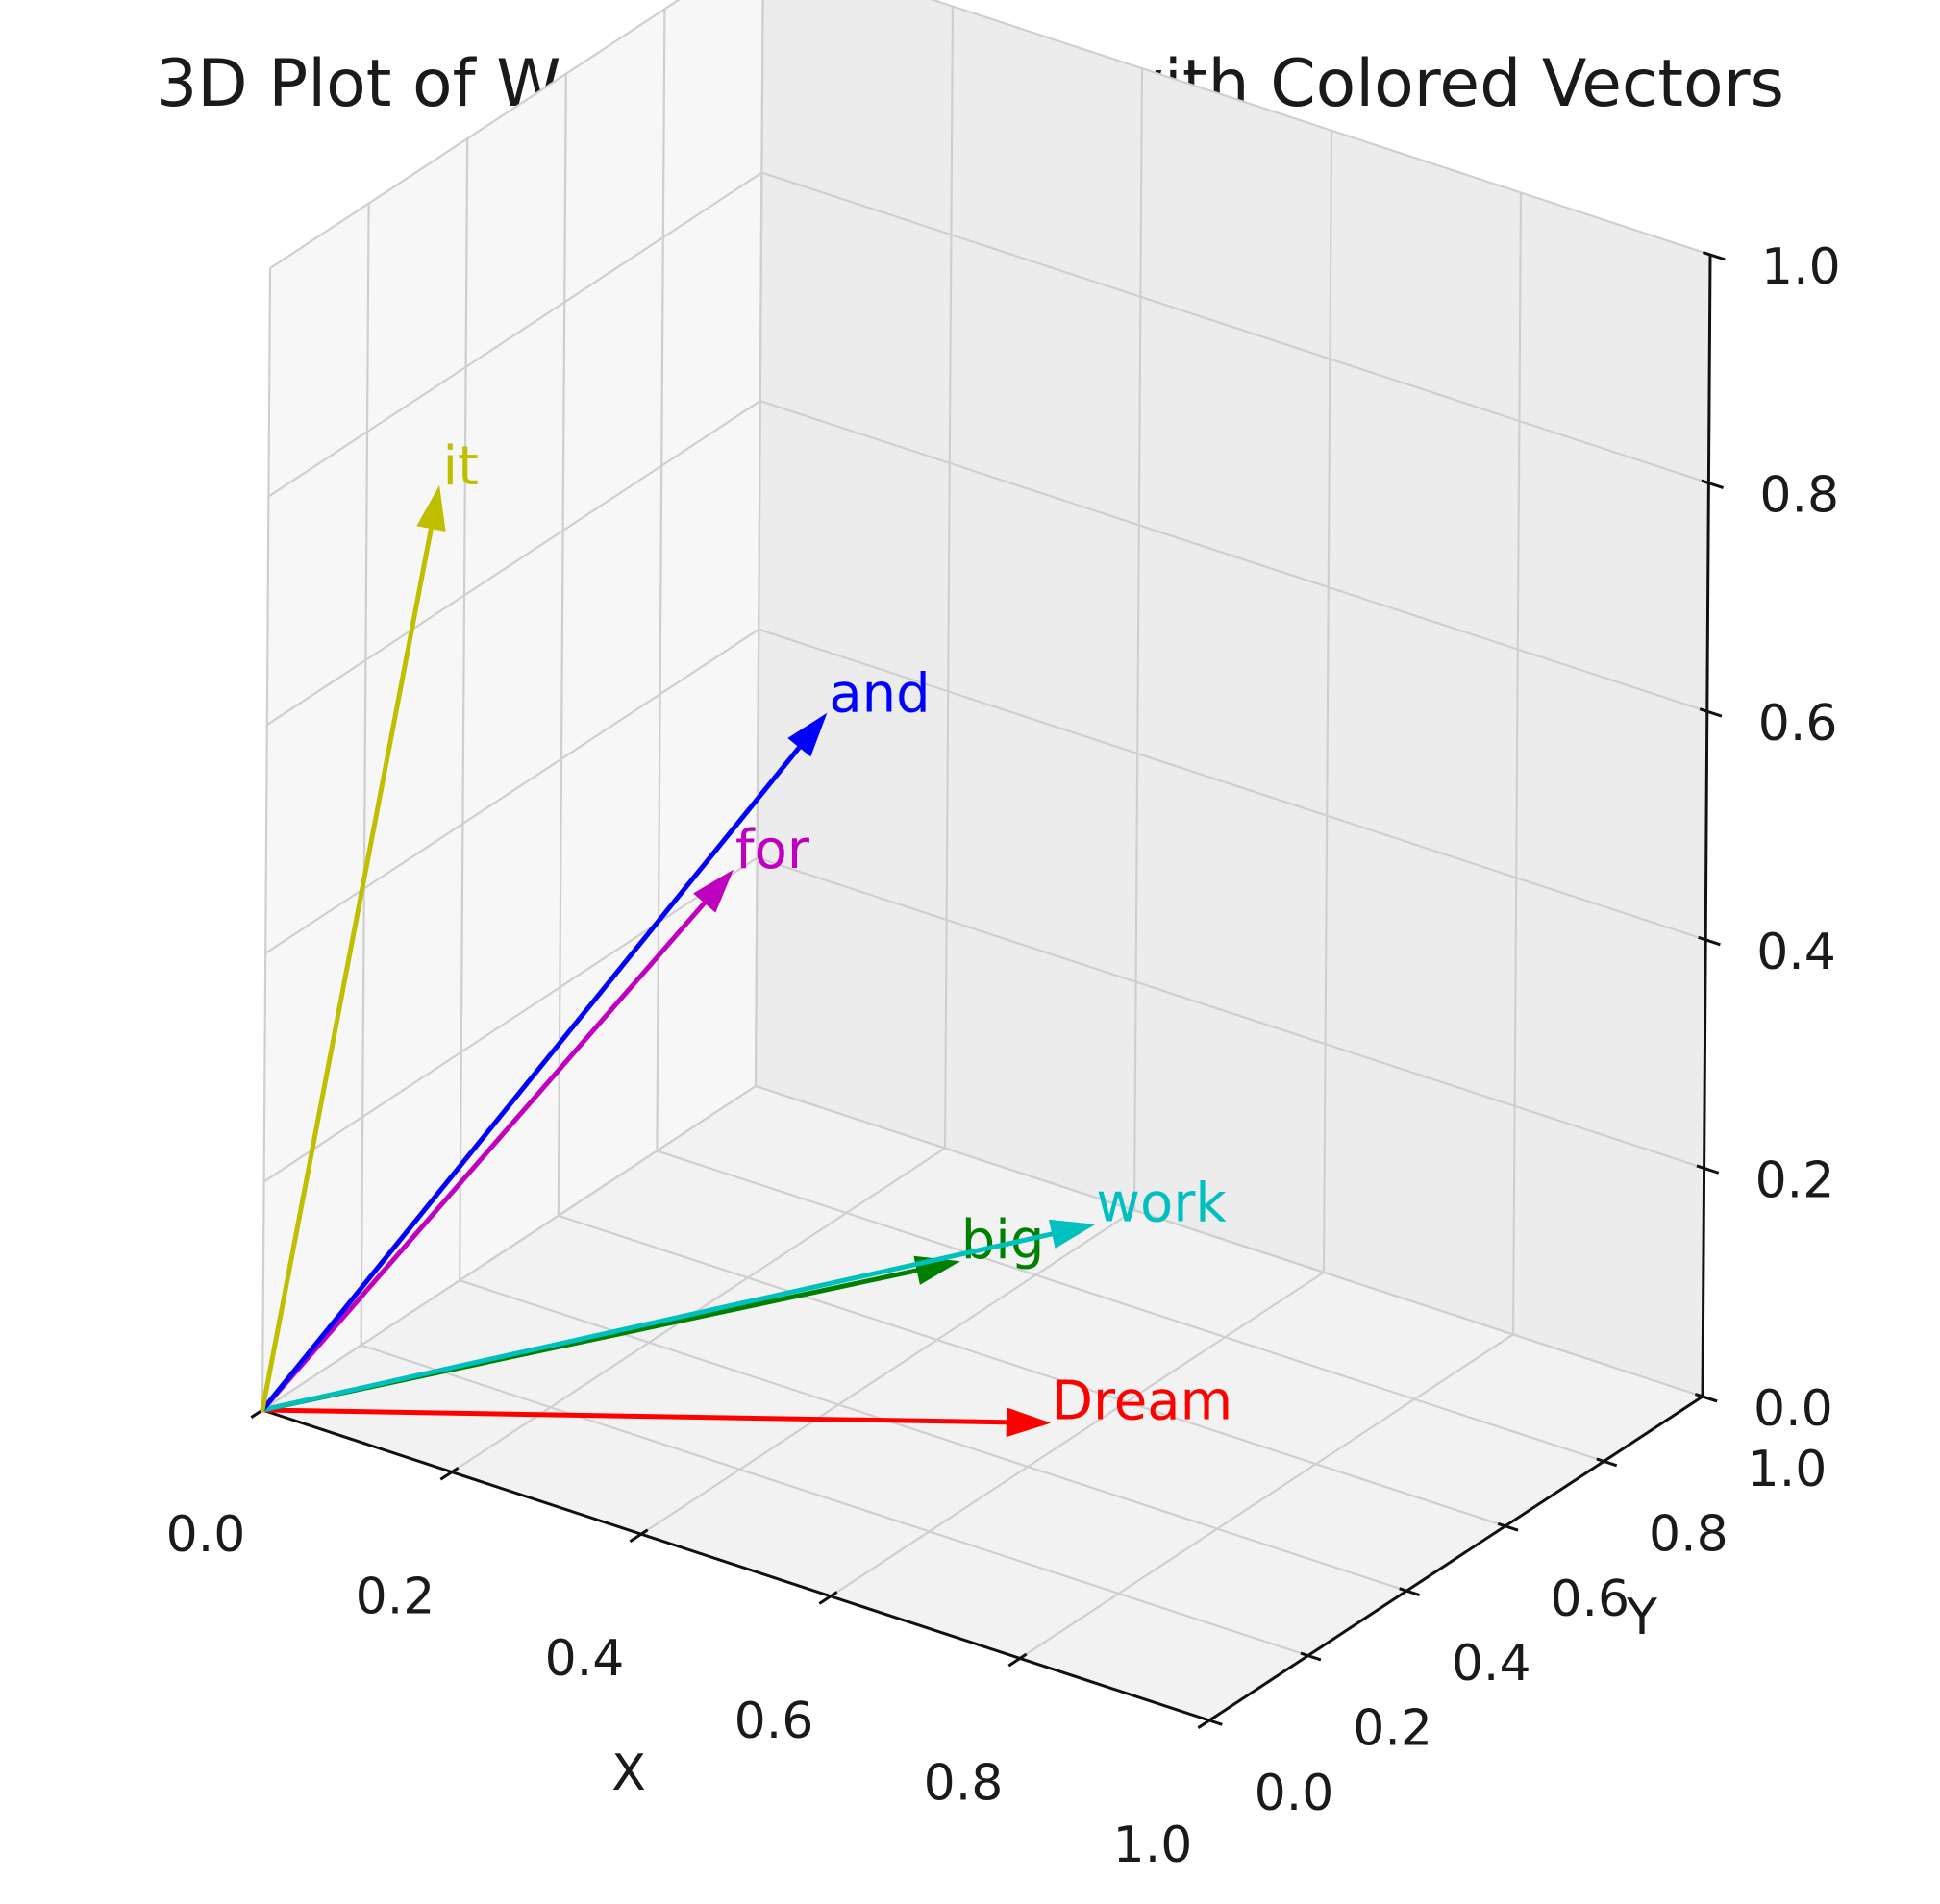 The width and height of the screenshot is (1940, 1904). What do you see at coordinates (1393, 1729) in the screenshot?
I see `y-tick-label: 0.2` at bounding box center [1393, 1729].